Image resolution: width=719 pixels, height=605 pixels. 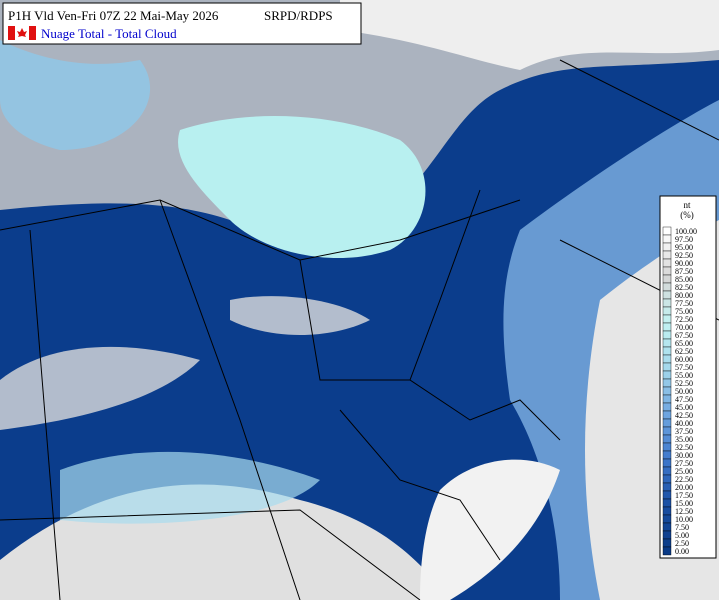 What do you see at coordinates (684, 263) in the screenshot?
I see `legend-label: 90.00` at bounding box center [684, 263].